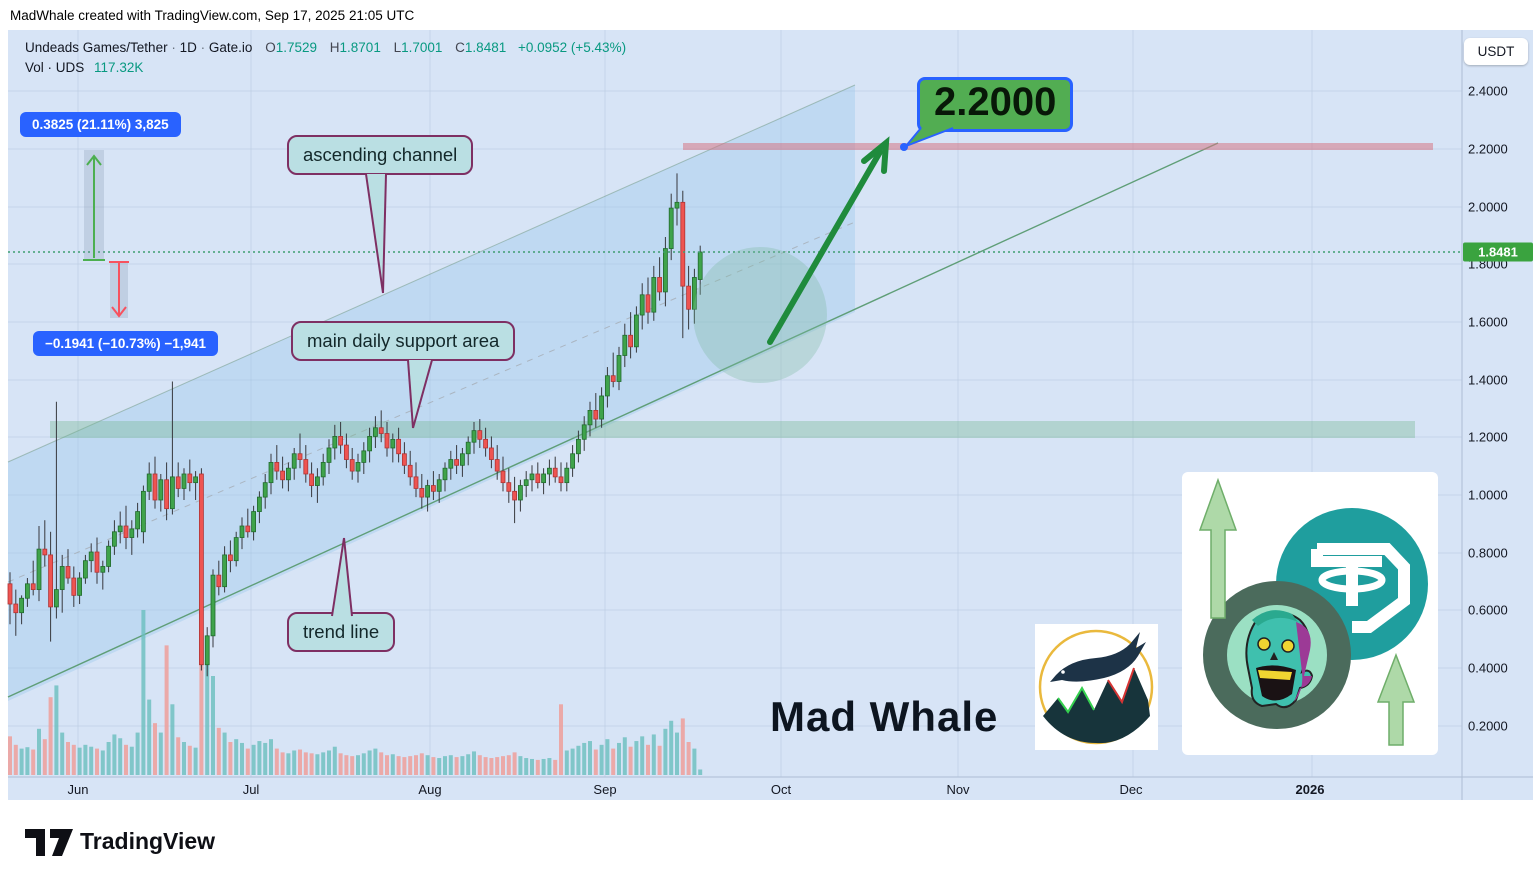 The width and height of the screenshot is (1540, 873). I want to click on symbol-title: Undeads Games/Tether, so click(96, 47).